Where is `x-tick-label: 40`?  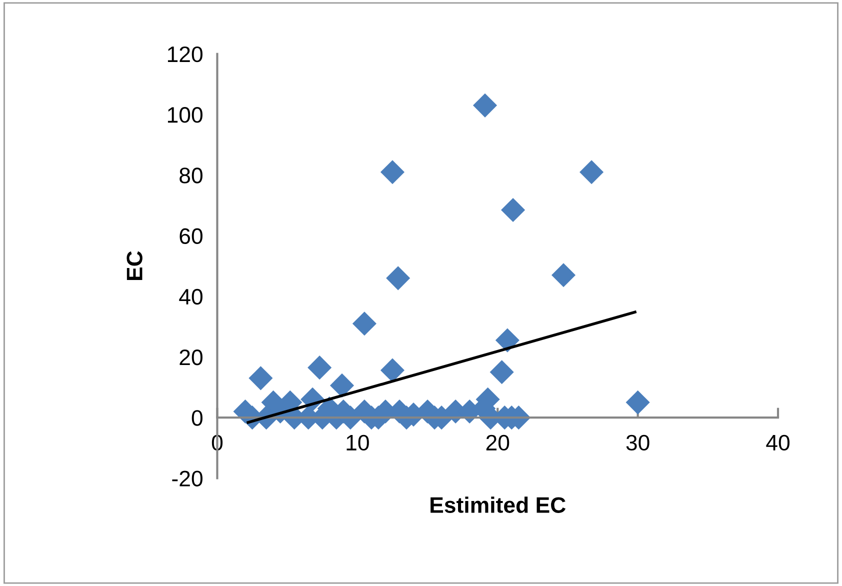 x-tick-label: 40 is located at coordinates (778, 442).